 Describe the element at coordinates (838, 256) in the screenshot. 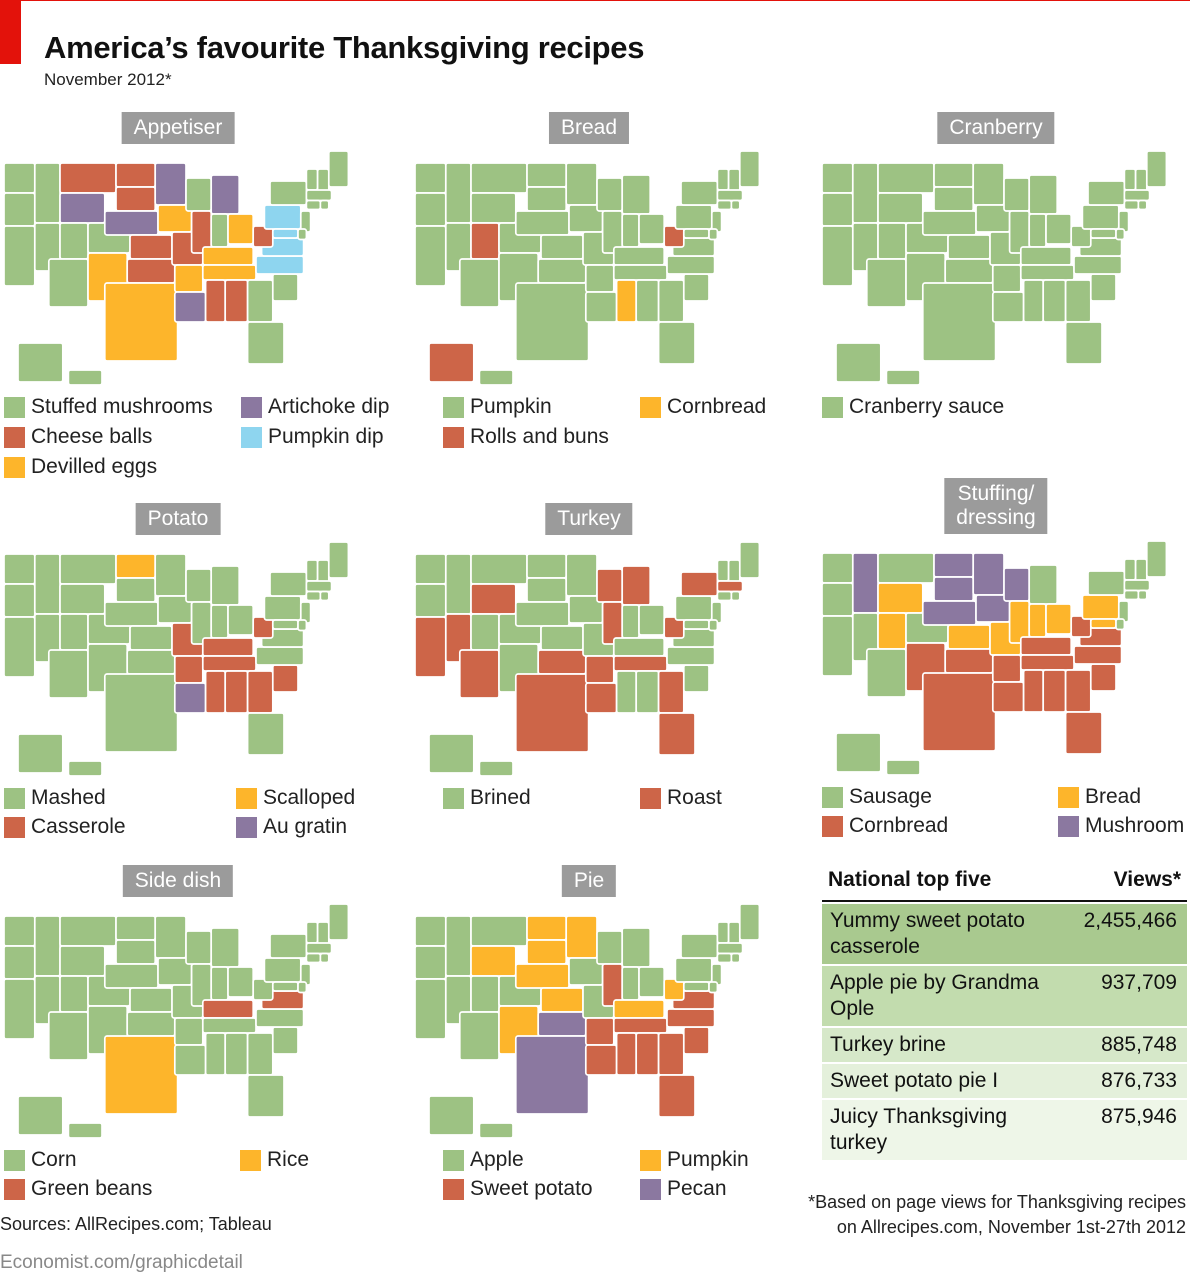

I see `state-ca` at that location.